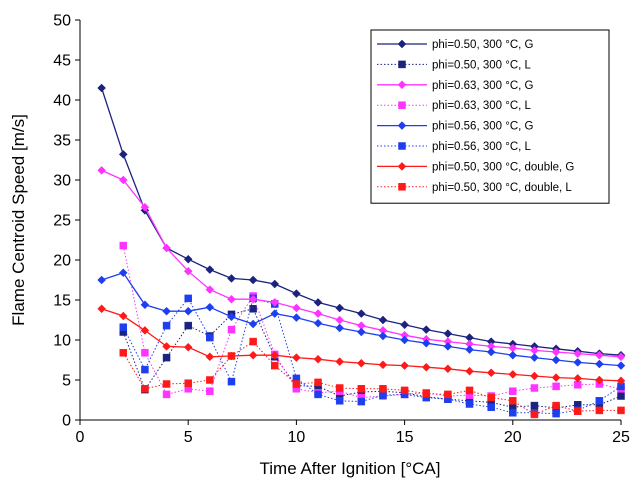 This screenshot has height=479, width=631. What do you see at coordinates (62, 341) in the screenshot?
I see `y-tick-label: 10` at bounding box center [62, 341].